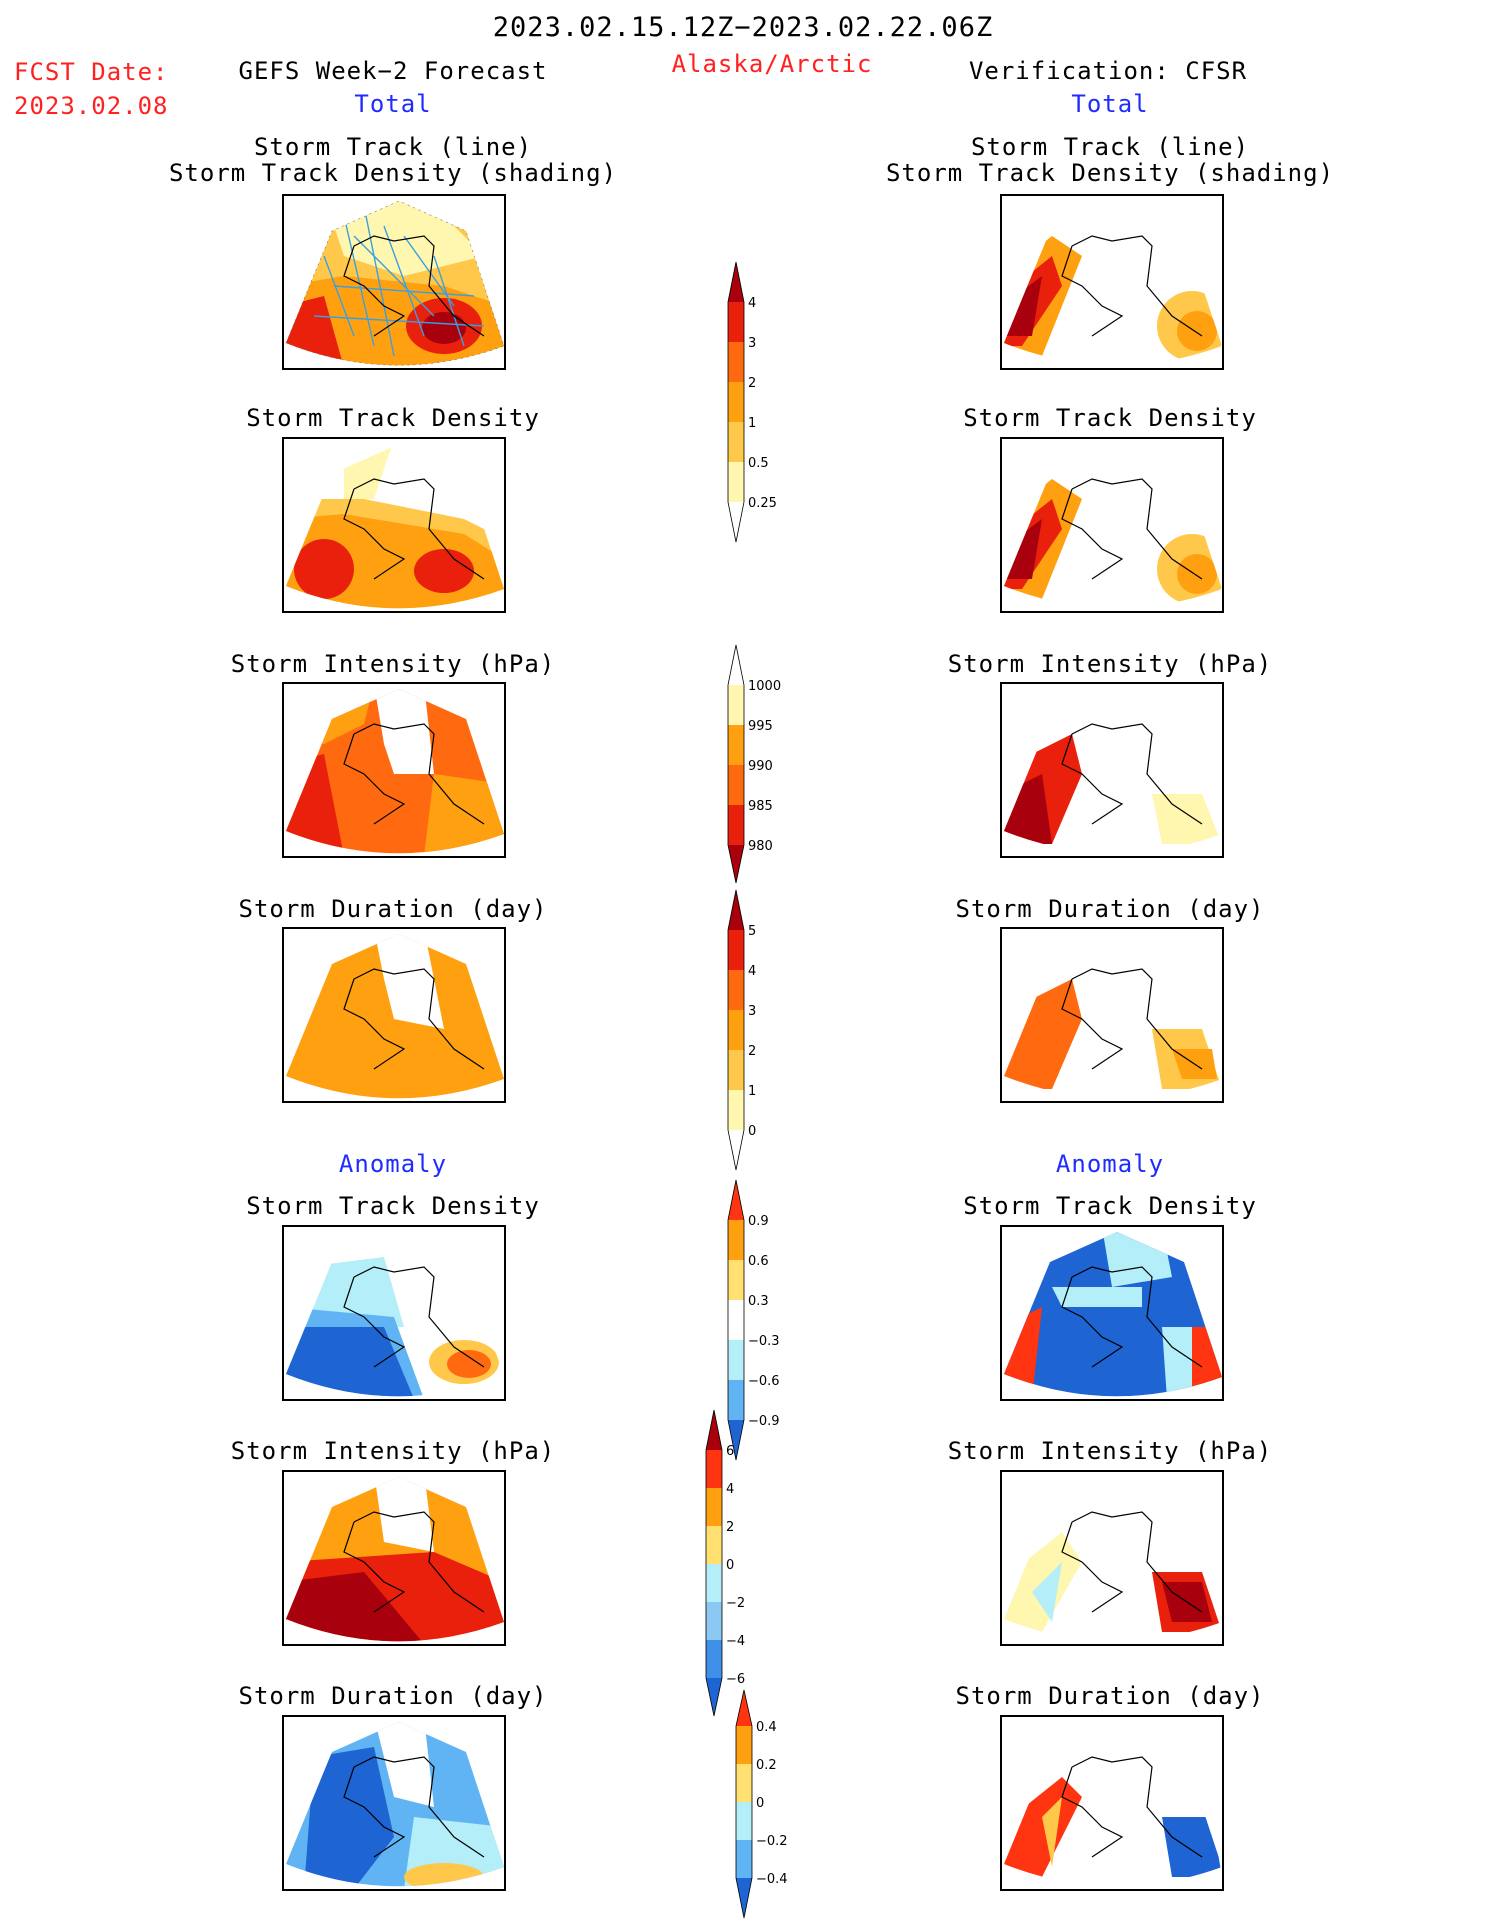 This screenshot has height=1925, width=1487. Describe the element at coordinates (760, 726) in the screenshot. I see `cbar-label: 995` at that location.